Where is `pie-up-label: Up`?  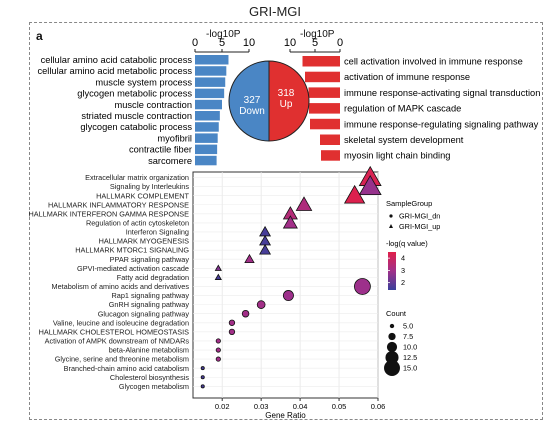 pie-up-label: Up is located at coordinates (286, 104).